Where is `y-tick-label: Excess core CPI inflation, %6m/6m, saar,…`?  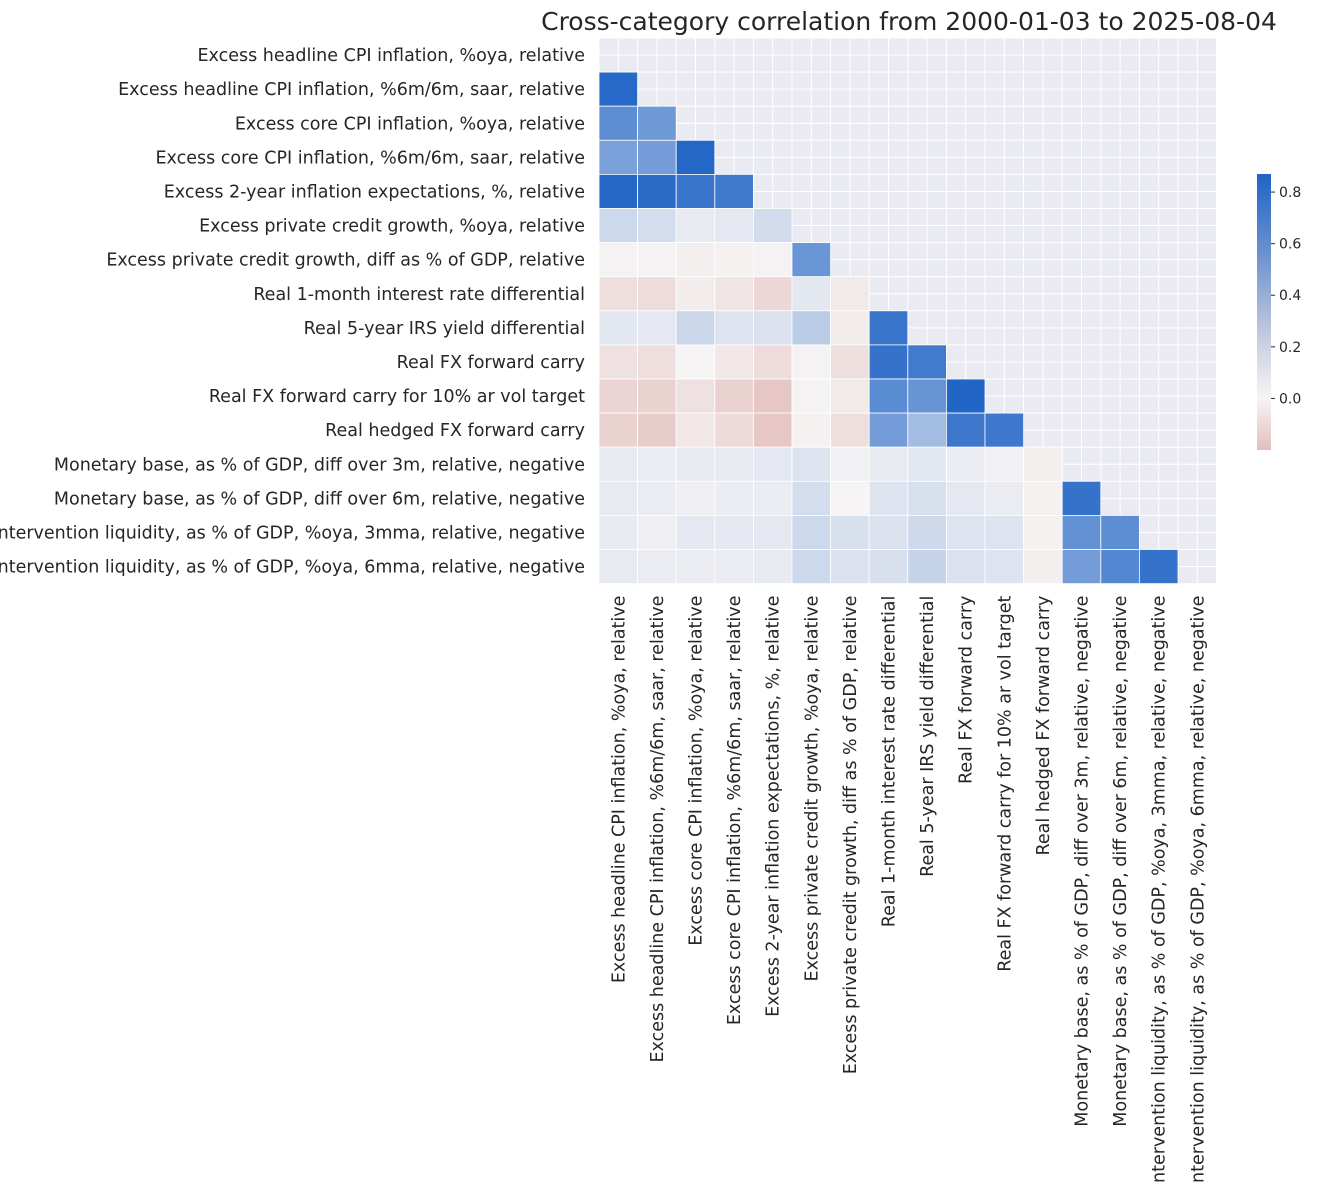 y-tick-label: Excess core CPI inflation, %6m/6m, saar,… is located at coordinates (370, 158).